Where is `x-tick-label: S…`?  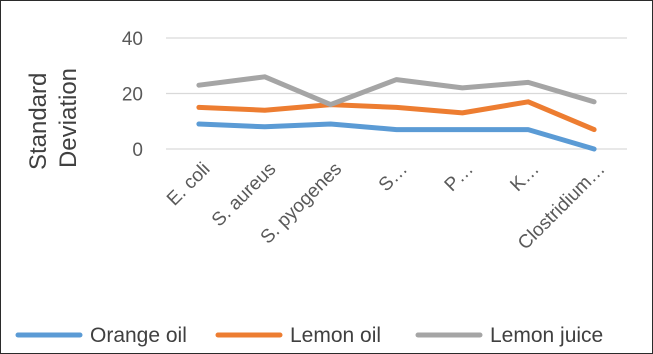
x-tick-label: S… is located at coordinates (393, 177).